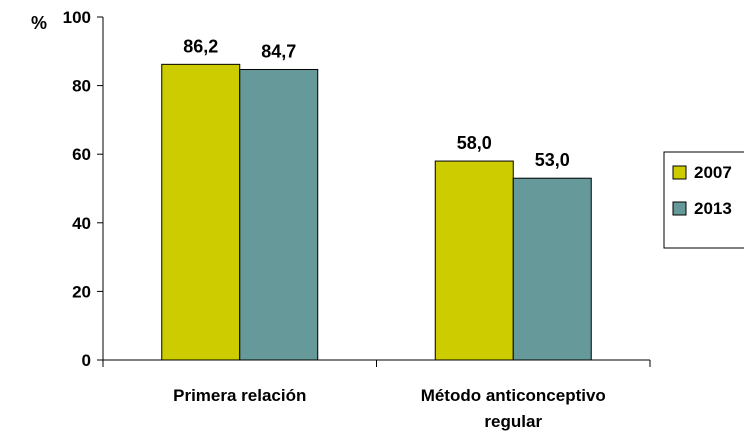 Image resolution: width=744 pixels, height=436 pixels. Describe the element at coordinates (39, 23) in the screenshot. I see `y-unit-label: %` at that location.